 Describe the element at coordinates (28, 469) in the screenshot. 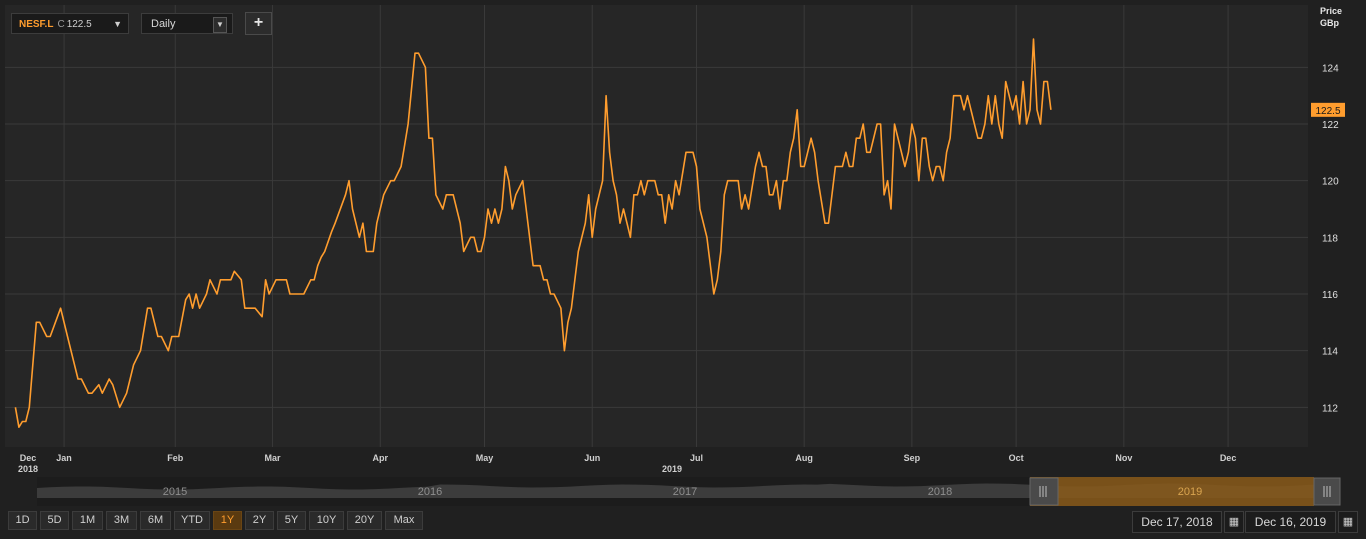

I see `x-year-label: 2018` at that location.